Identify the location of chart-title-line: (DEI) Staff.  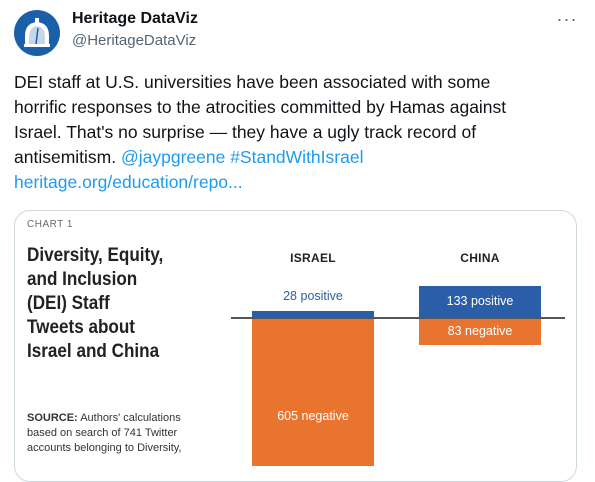
(68, 303).